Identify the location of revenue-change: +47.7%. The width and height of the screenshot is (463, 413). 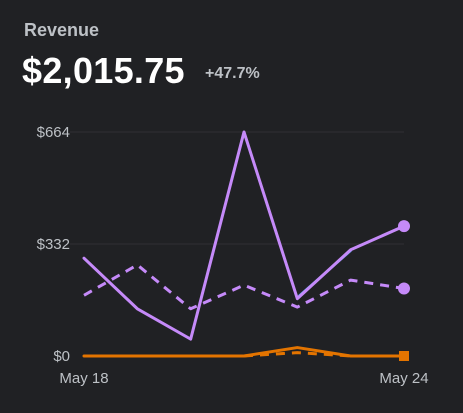
(232, 73).